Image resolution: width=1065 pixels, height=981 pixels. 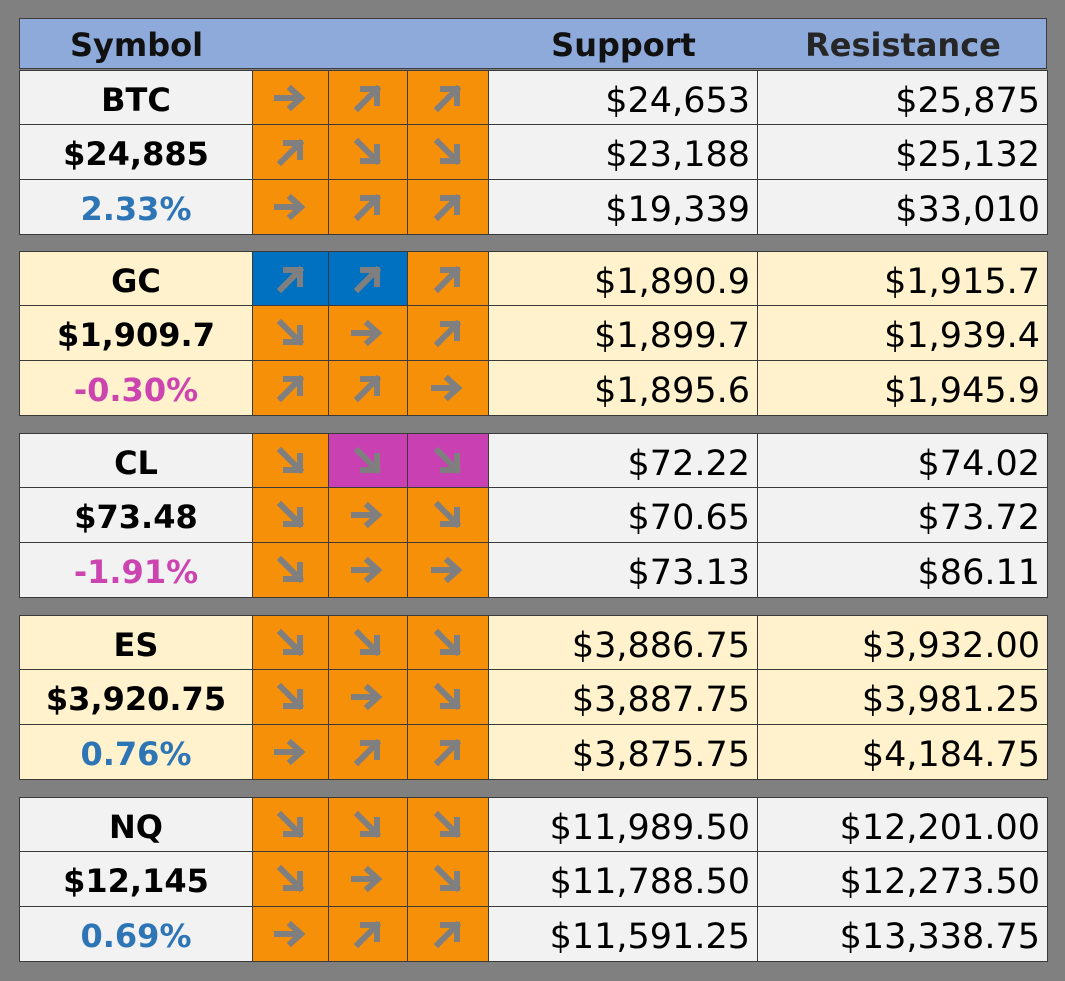 What do you see at coordinates (623, 152) in the screenshot?
I see `support-value: $23,188` at bounding box center [623, 152].